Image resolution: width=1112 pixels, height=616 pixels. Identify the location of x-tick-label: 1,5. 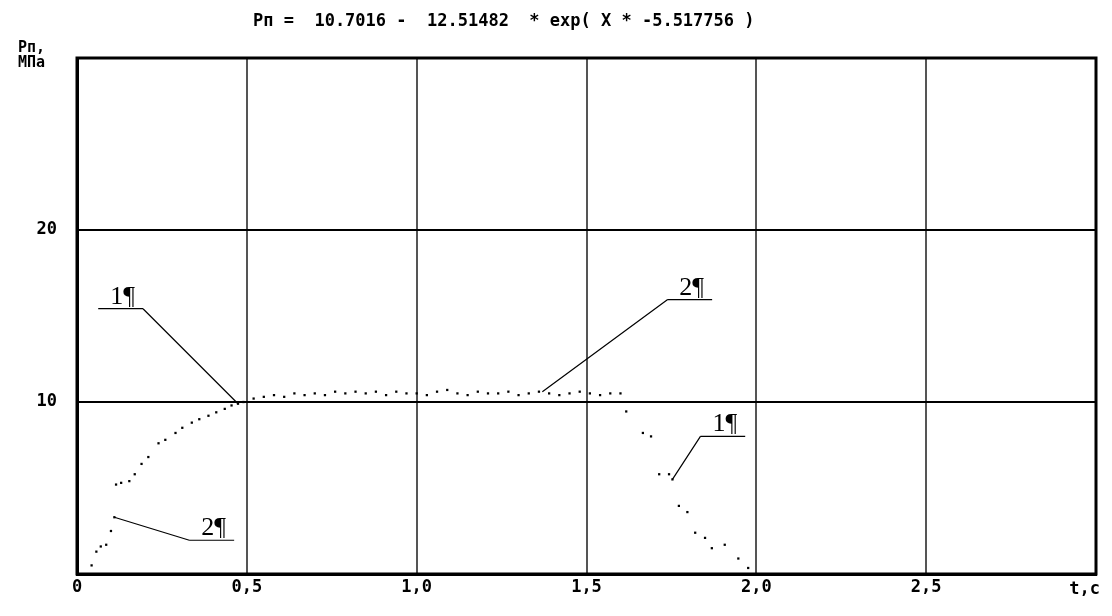
(586, 585).